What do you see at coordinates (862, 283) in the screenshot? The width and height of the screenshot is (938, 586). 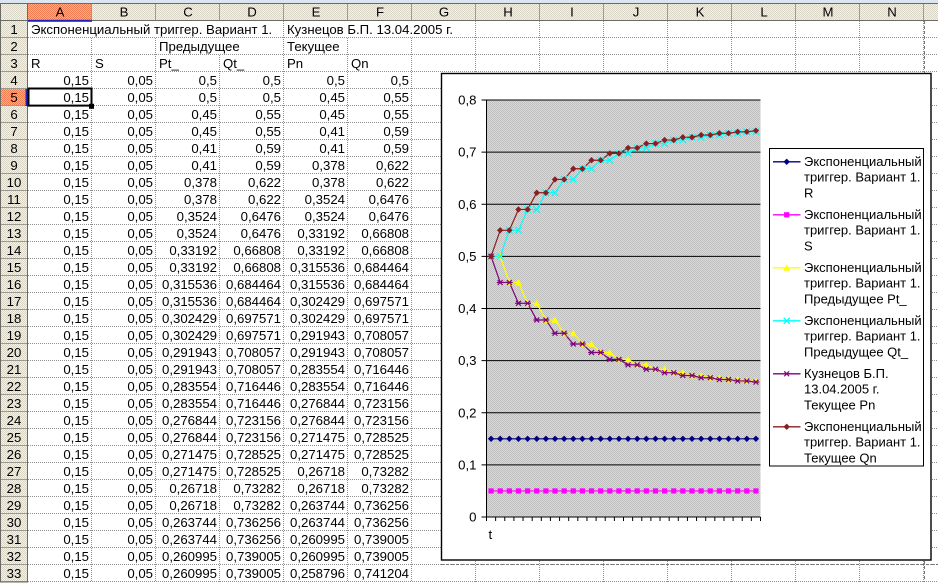 I see `svg-text: триггер. Вариант 1.` at bounding box center [862, 283].